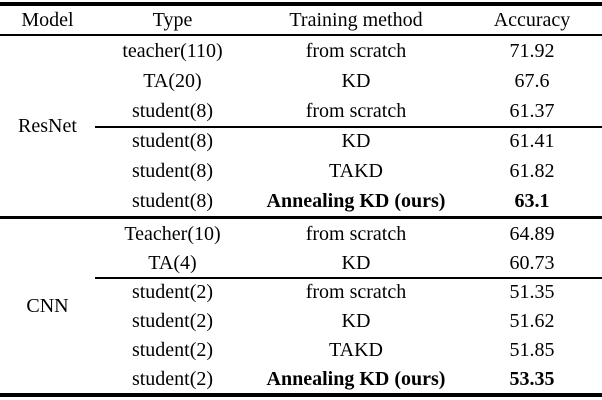  I want to click on table-row: student(8) Annealing KD (ours) 63.1, so click(348, 201).